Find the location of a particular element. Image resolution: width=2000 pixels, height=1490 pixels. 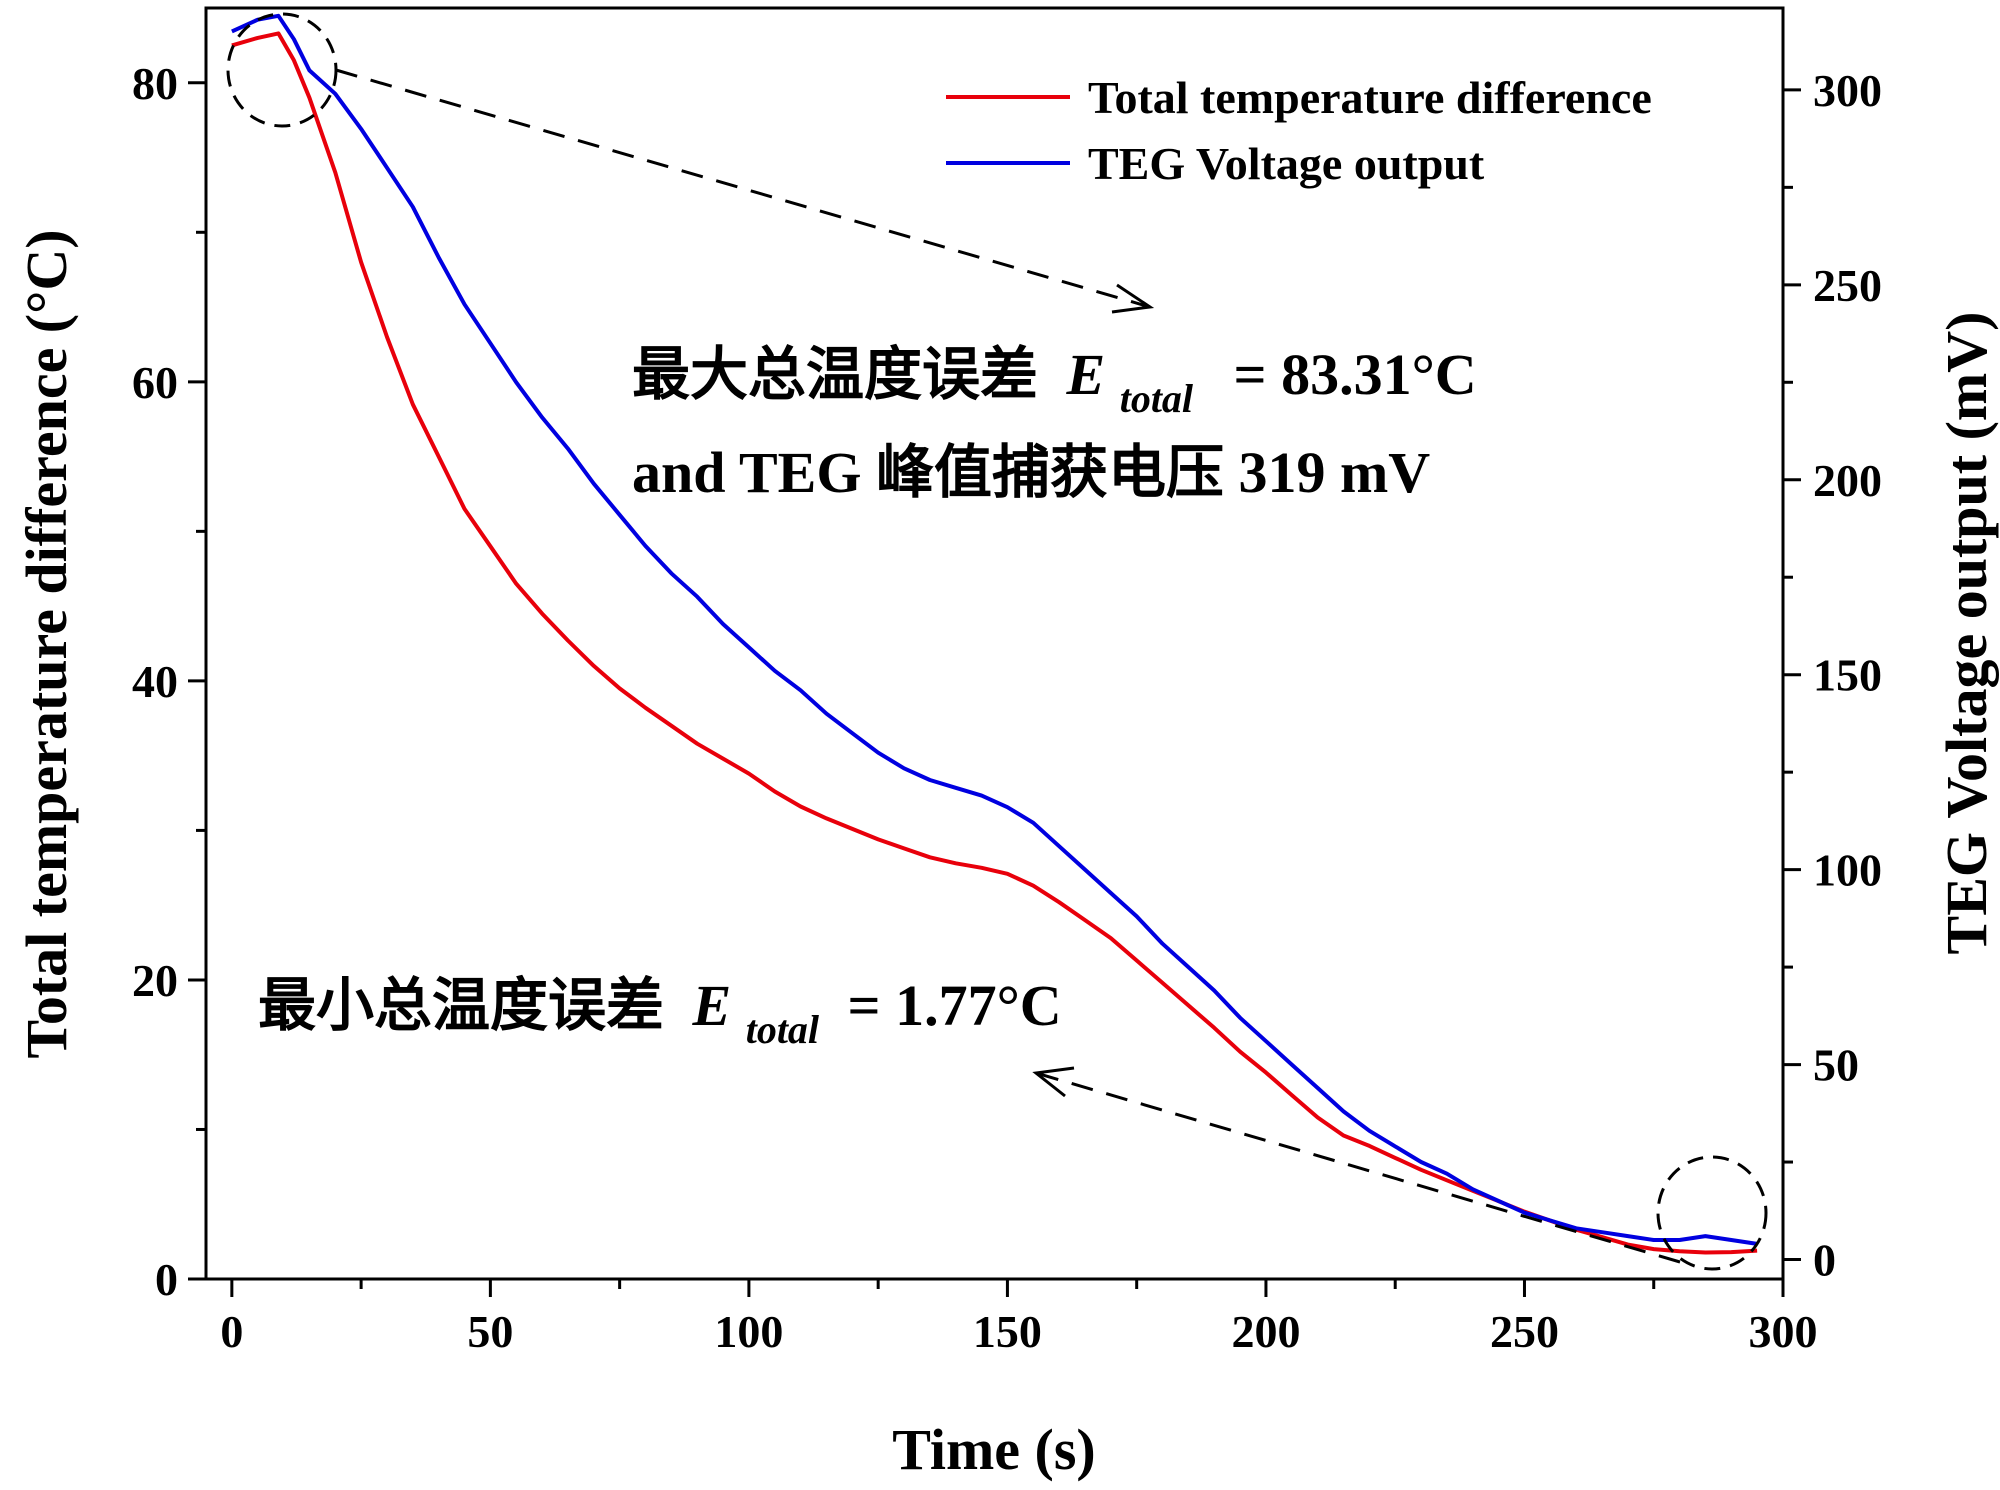

y2-axis-title: TEG Voltage output (mV) is located at coordinates (1966, 633).